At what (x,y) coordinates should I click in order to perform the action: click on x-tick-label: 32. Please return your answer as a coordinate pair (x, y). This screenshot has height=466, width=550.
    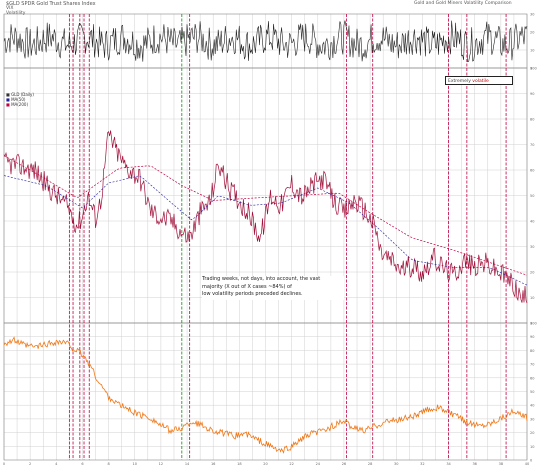
    Looking at the image, I should click on (422, 464).